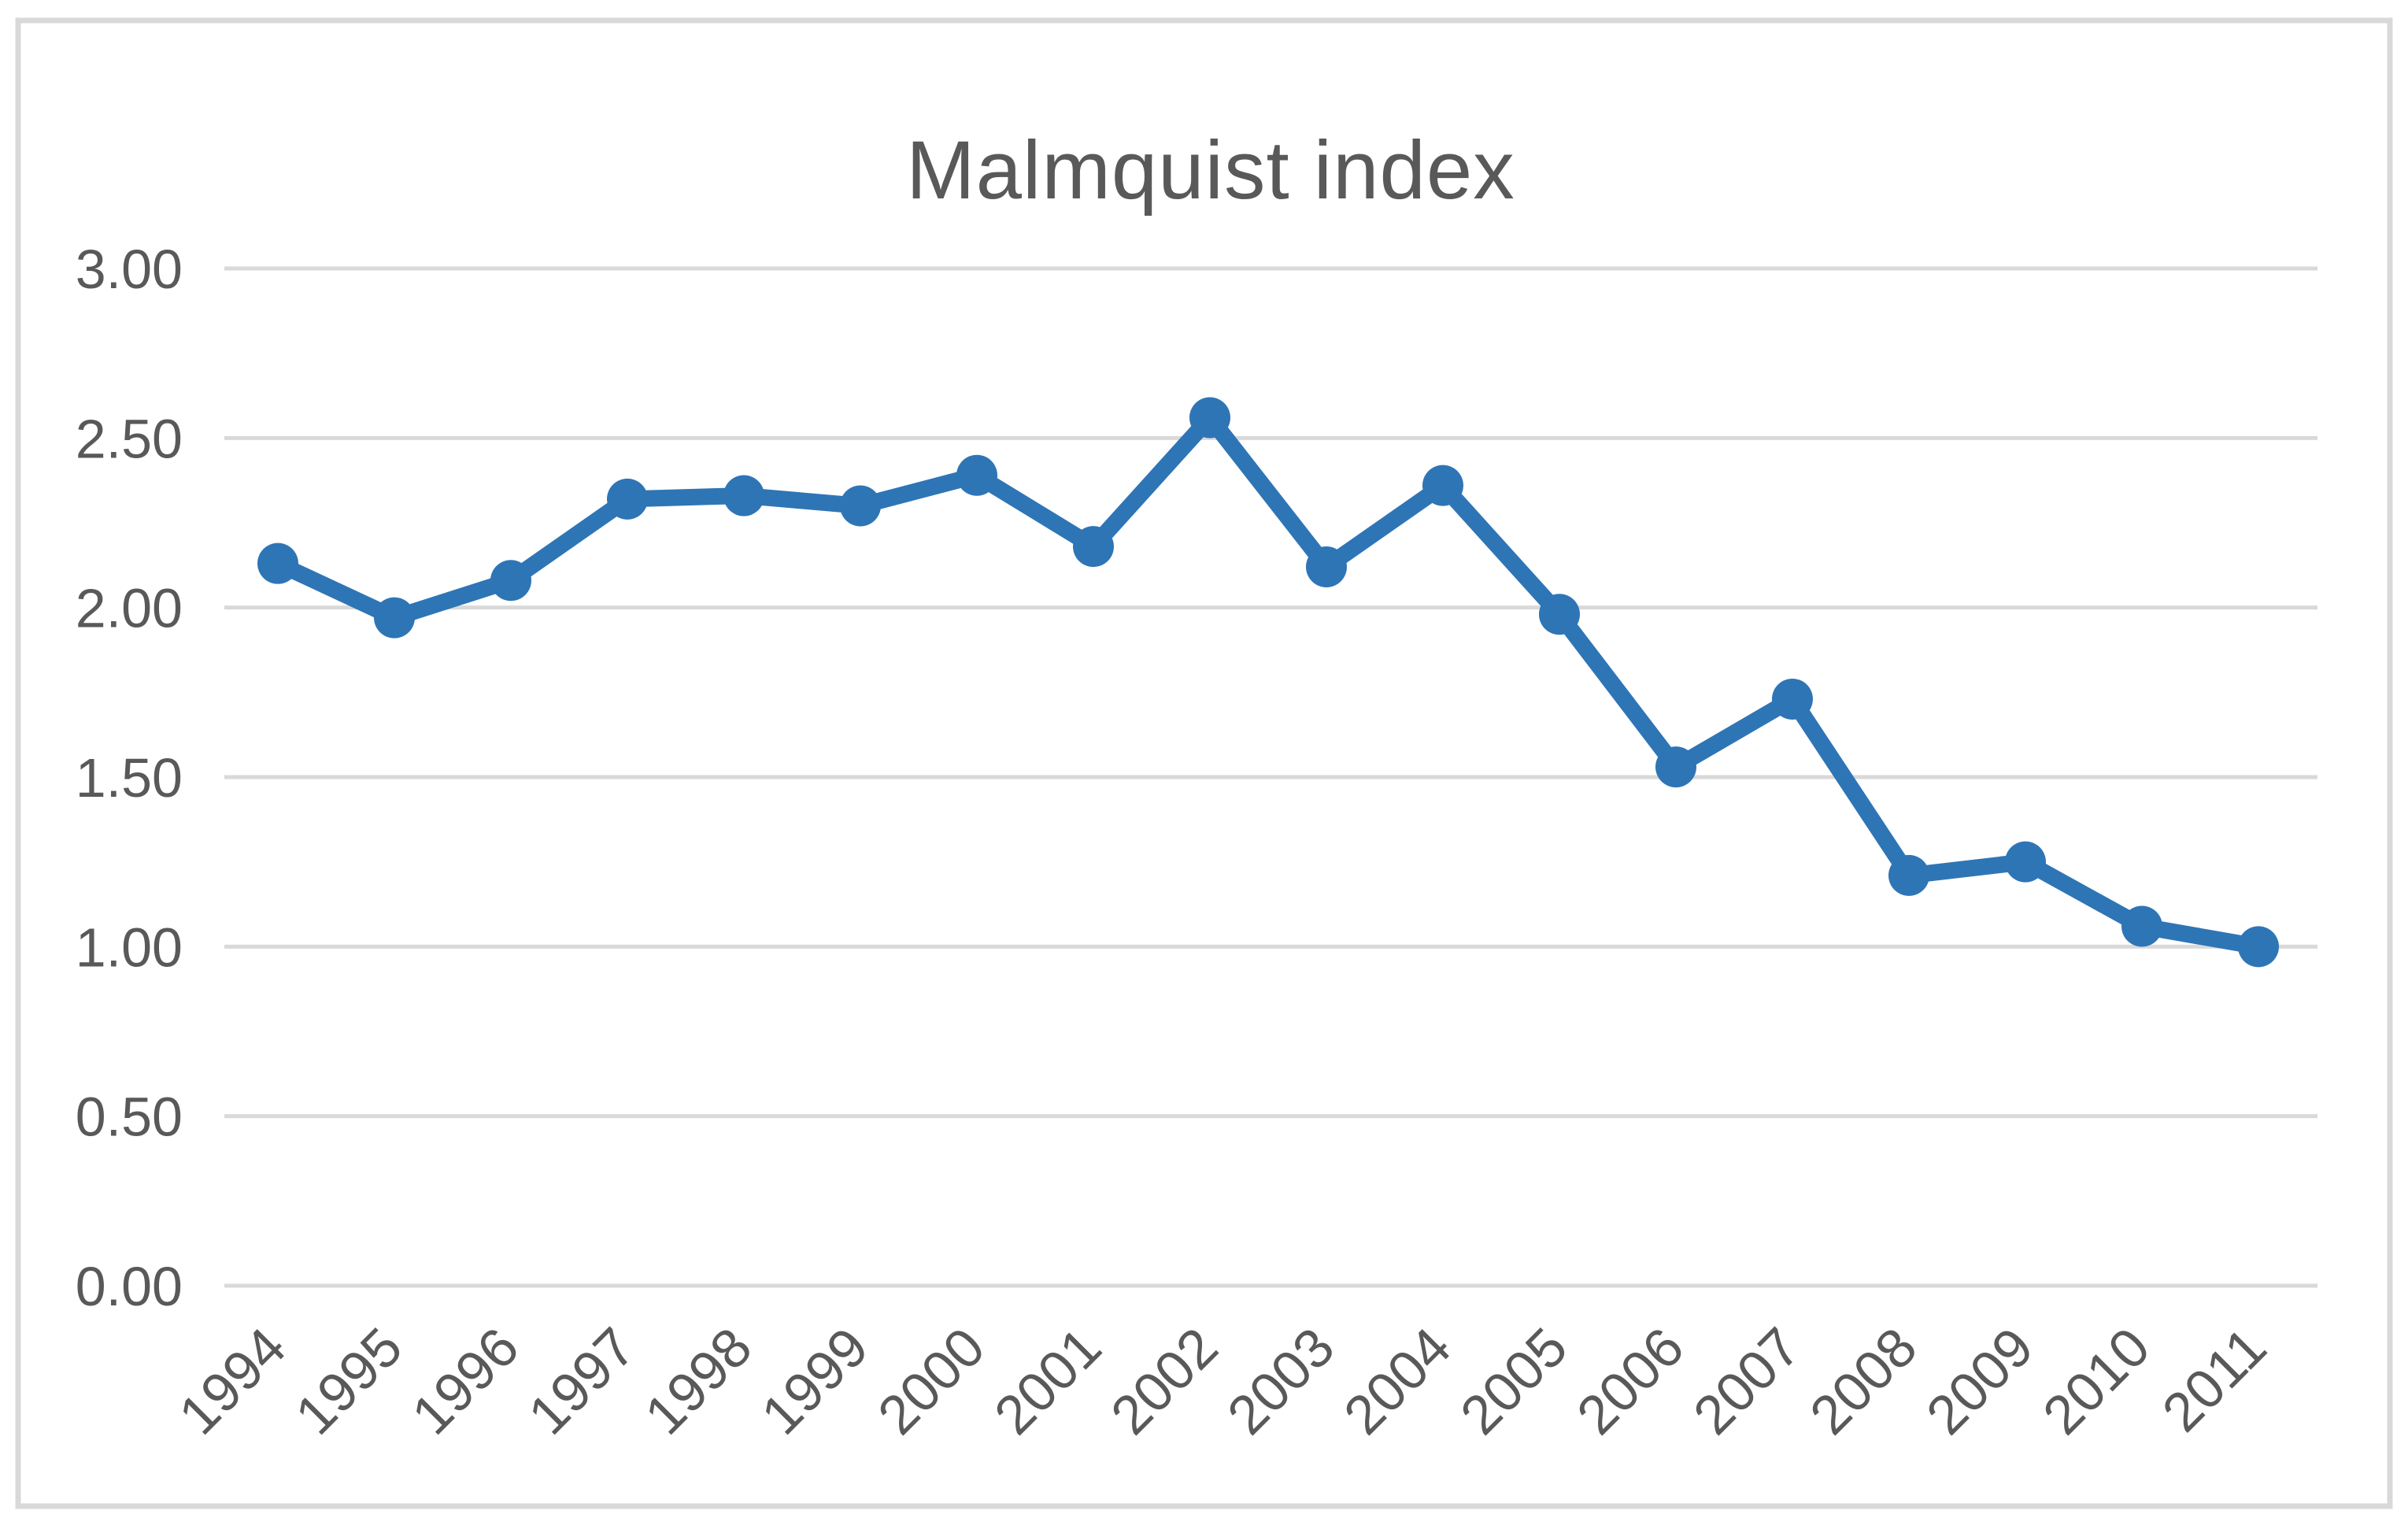 This screenshot has height=1529, width=2408. What do you see at coordinates (581, 1381) in the screenshot?
I see `x-axis-tick-label: 1997` at bounding box center [581, 1381].